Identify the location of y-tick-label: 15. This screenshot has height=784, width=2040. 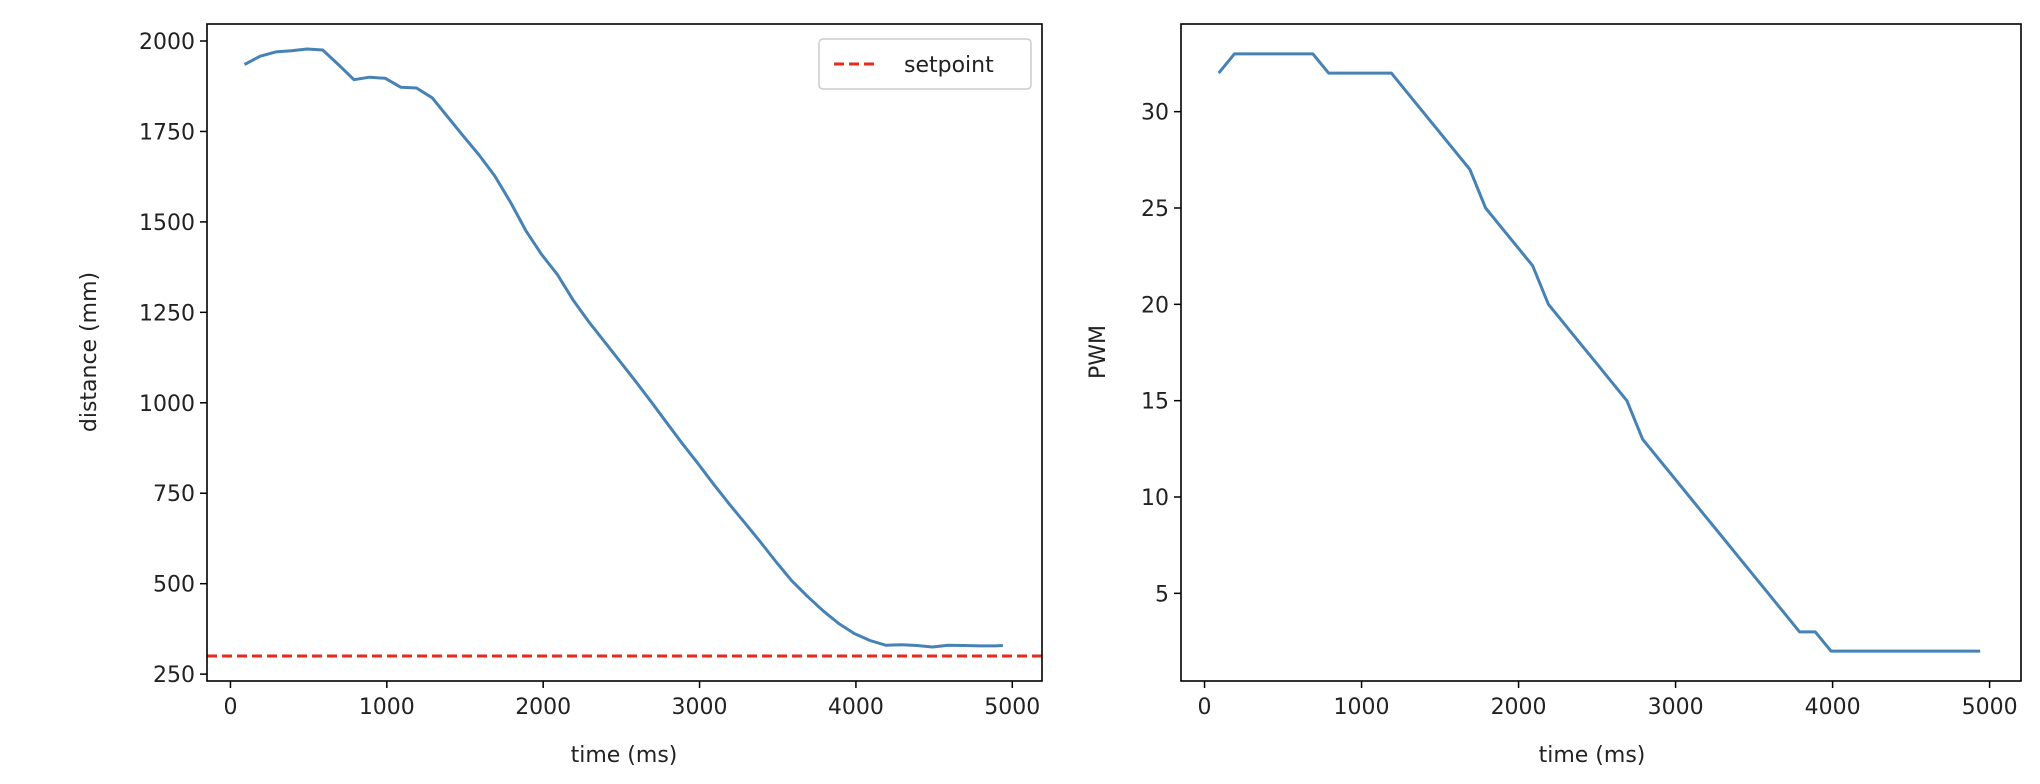
(1155, 402).